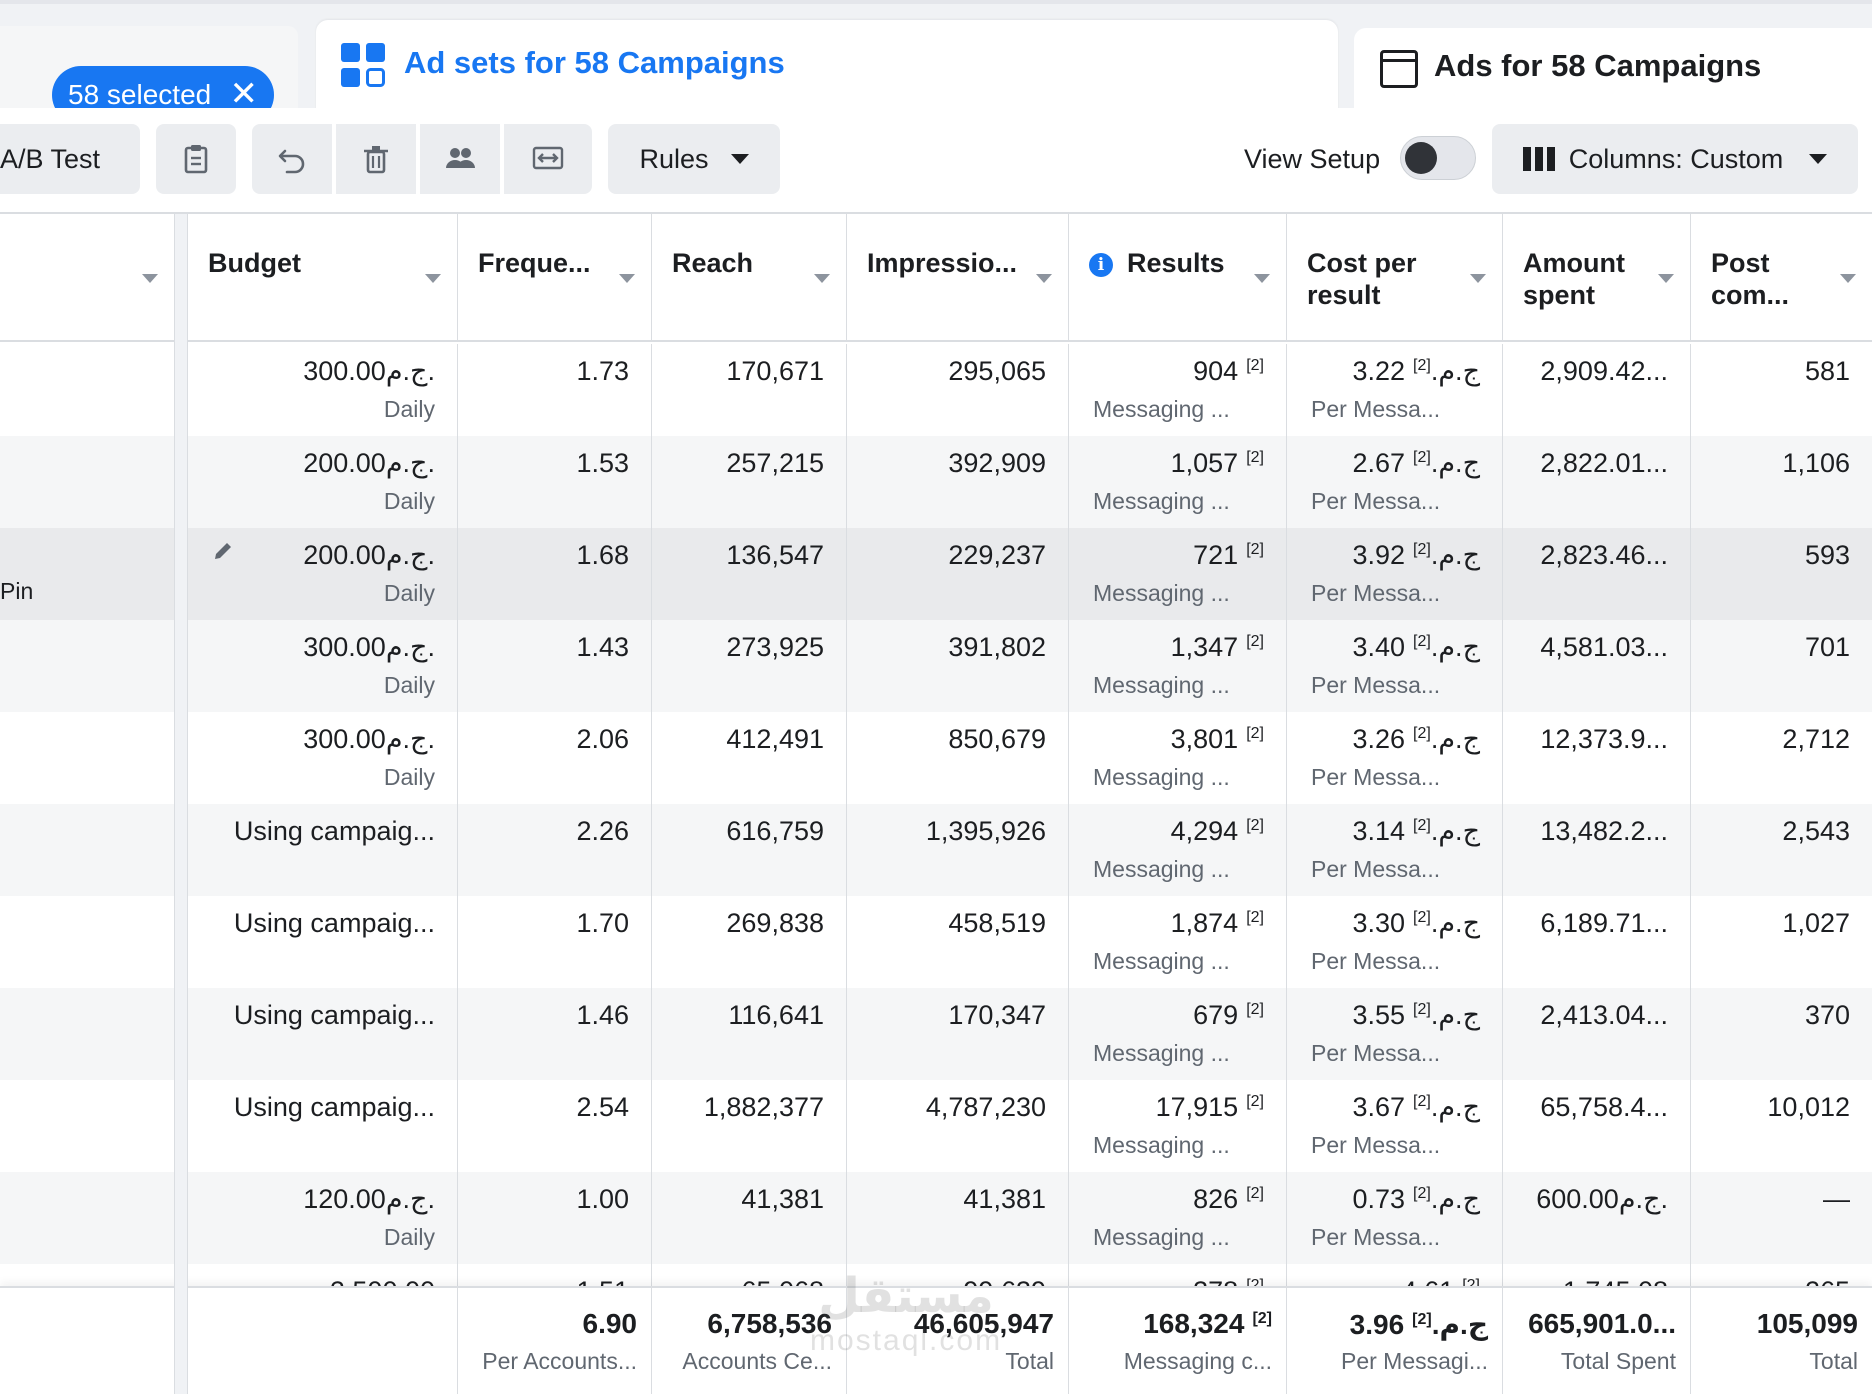  Describe the element at coordinates (292, 159) in the screenshot. I see `undo-button` at that location.